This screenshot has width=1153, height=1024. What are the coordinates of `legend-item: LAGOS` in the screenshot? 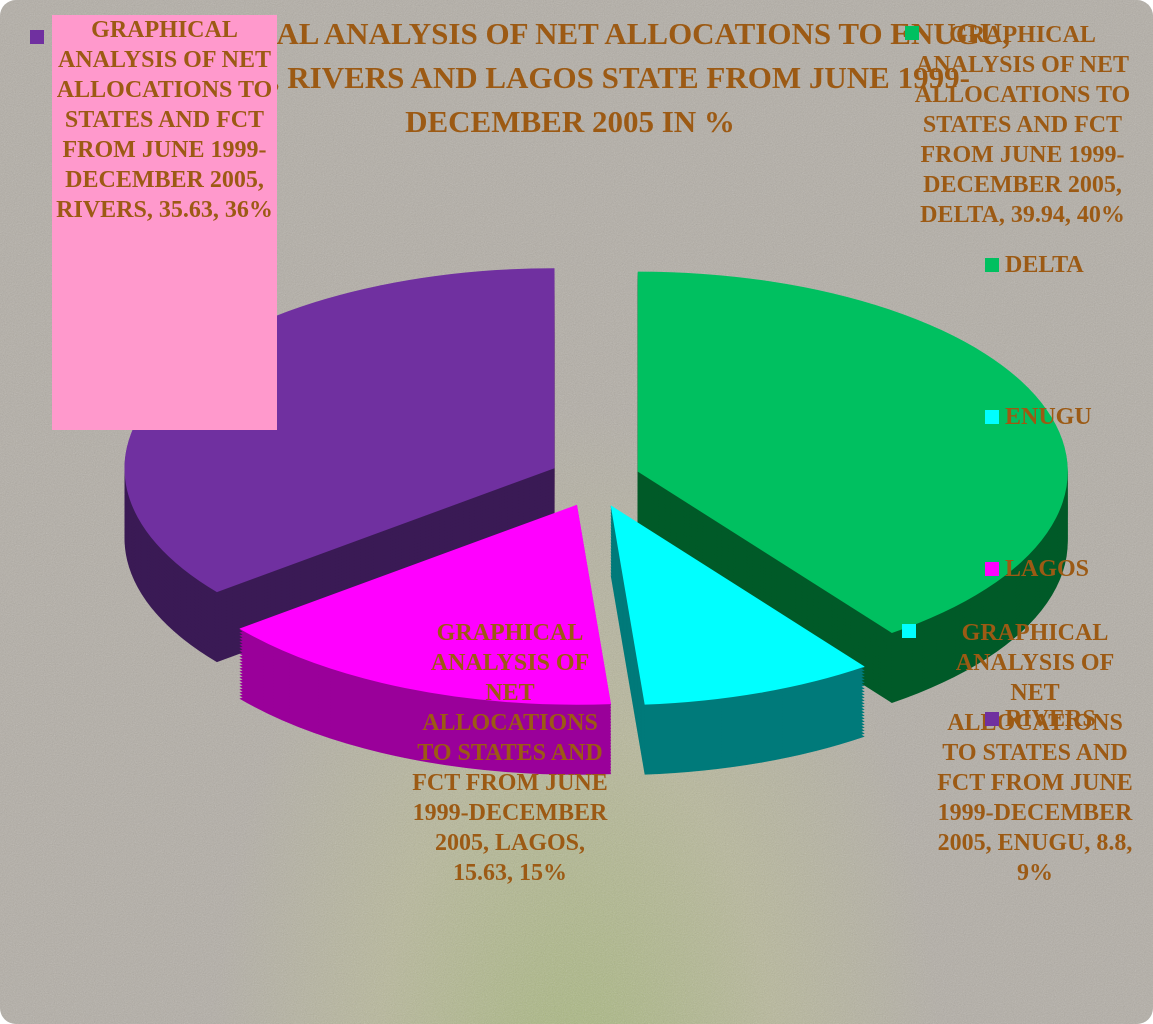 It's located at (1037, 569).